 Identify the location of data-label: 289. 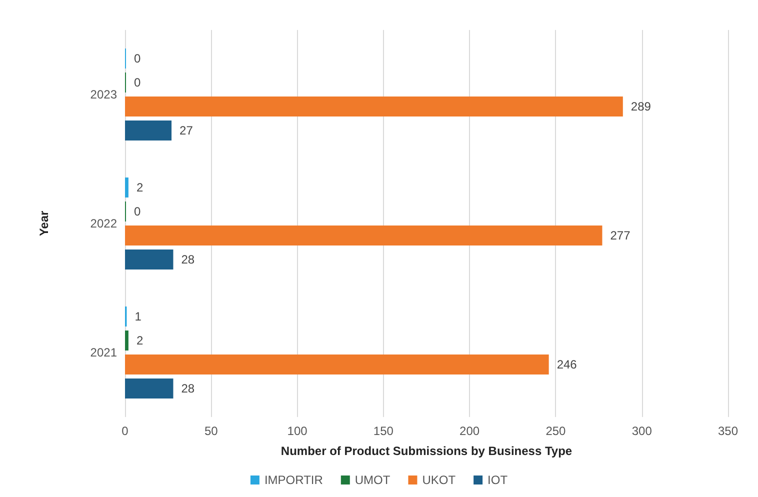
(641, 107).